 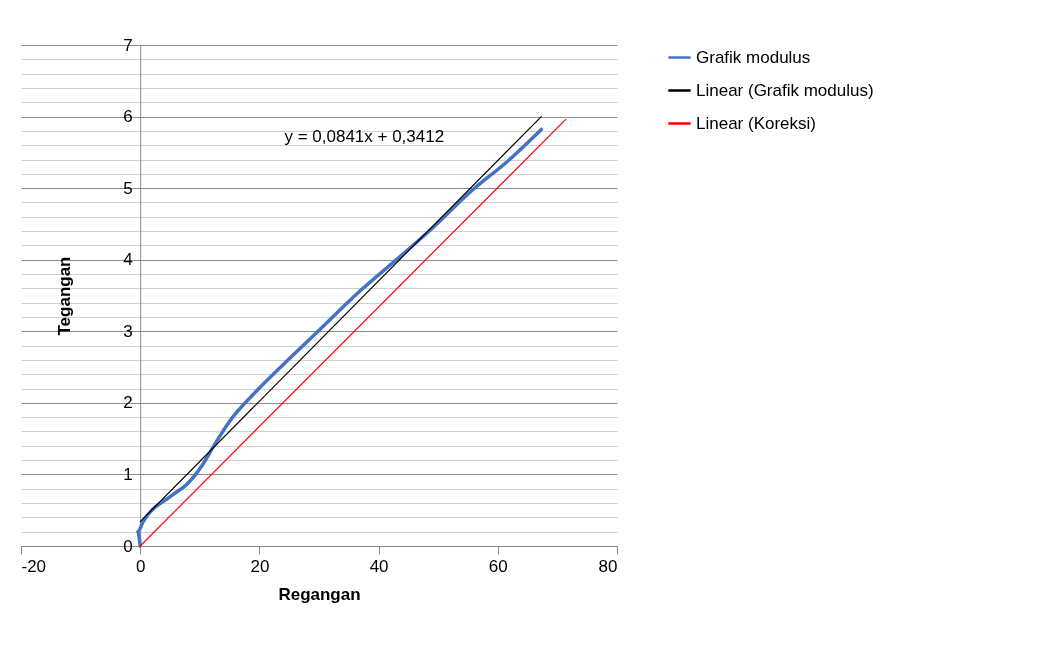 What do you see at coordinates (128, 188) in the screenshot?
I see `y-tick-label: 5` at bounding box center [128, 188].